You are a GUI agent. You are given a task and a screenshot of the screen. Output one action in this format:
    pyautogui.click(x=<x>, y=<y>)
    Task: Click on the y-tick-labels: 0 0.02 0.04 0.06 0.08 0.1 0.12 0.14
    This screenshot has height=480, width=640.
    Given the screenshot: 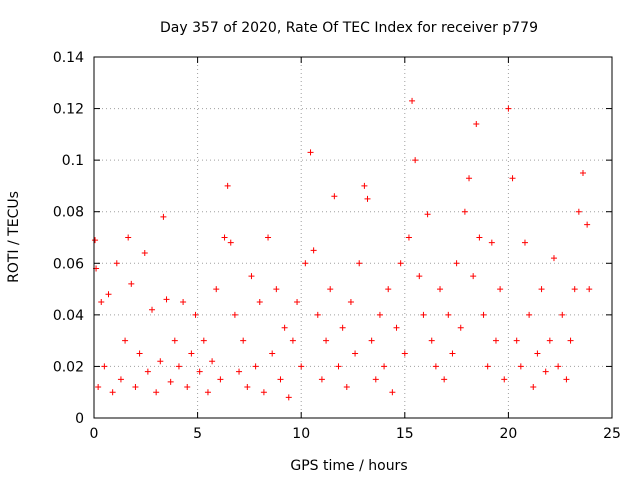 What is the action you would take?
    pyautogui.click(x=68, y=238)
    